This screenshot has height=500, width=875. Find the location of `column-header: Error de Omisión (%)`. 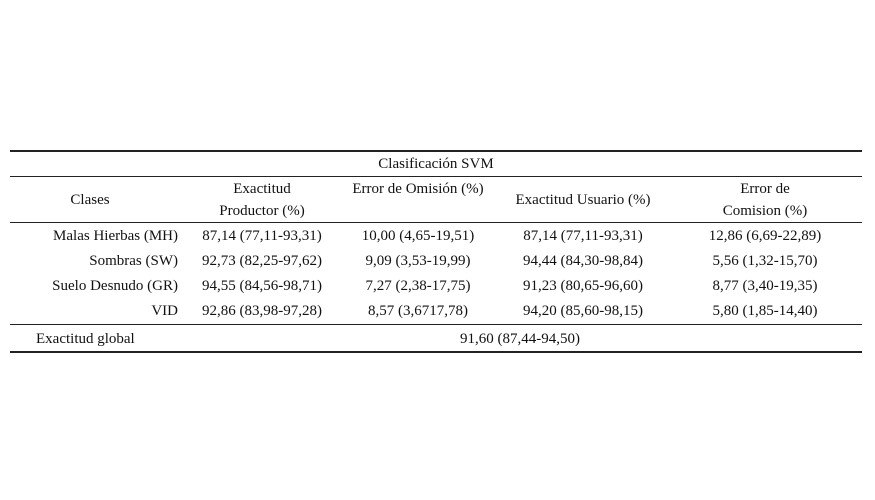

column-header: Error de Omisión (%) is located at coordinates (418, 189).